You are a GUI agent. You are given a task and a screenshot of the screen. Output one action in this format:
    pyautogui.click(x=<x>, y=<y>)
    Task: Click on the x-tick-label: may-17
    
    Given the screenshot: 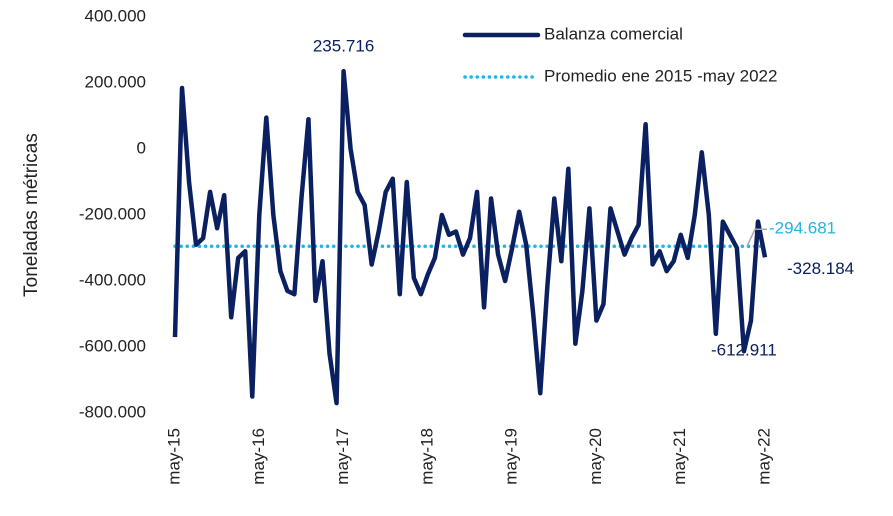 What is the action you would take?
    pyautogui.click(x=342, y=456)
    